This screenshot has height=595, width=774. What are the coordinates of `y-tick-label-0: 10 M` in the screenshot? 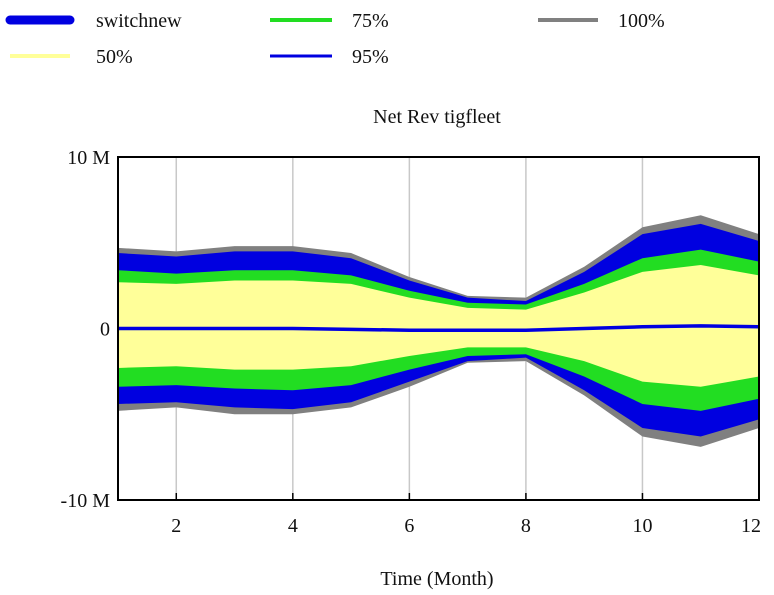 It's located at (88, 158).